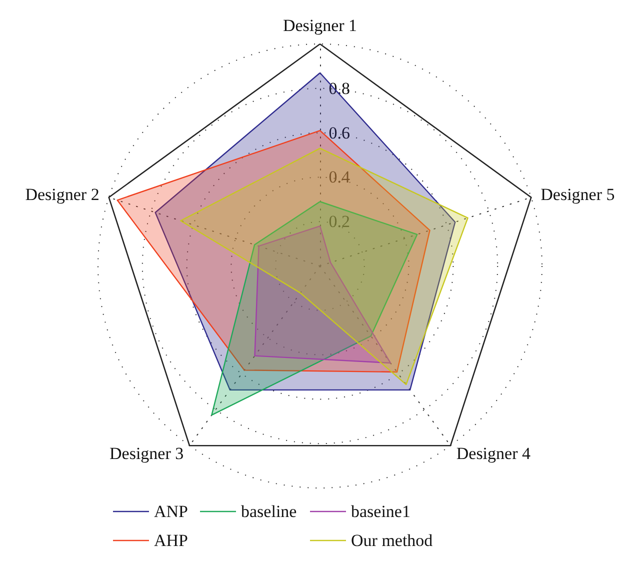  Describe the element at coordinates (493, 454) in the screenshot. I see `spoke-label: Designer 4` at that location.